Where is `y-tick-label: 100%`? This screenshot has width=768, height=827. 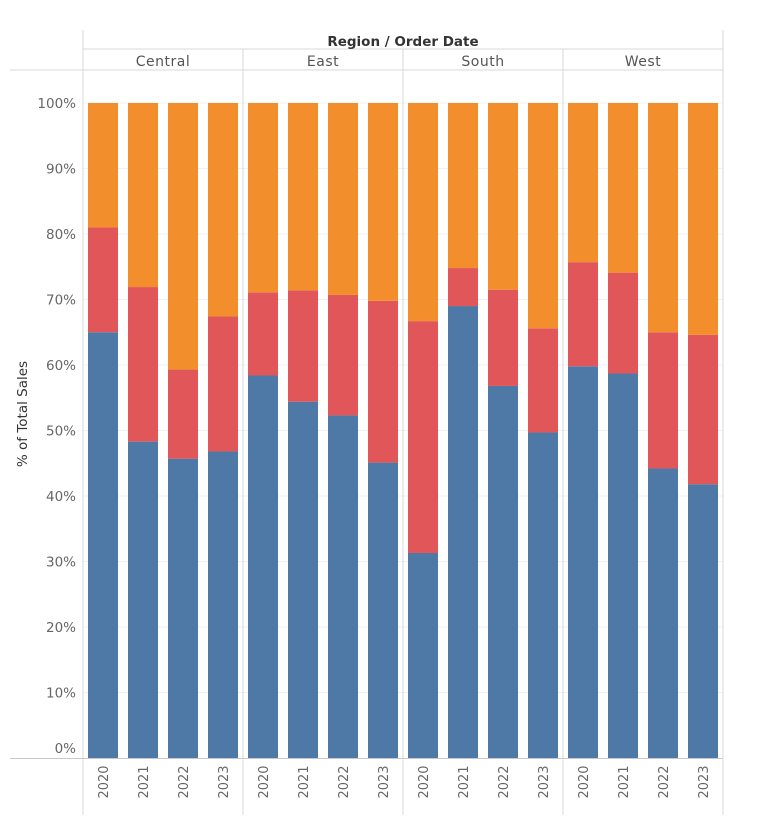 y-tick-label: 100% is located at coordinates (56, 104).